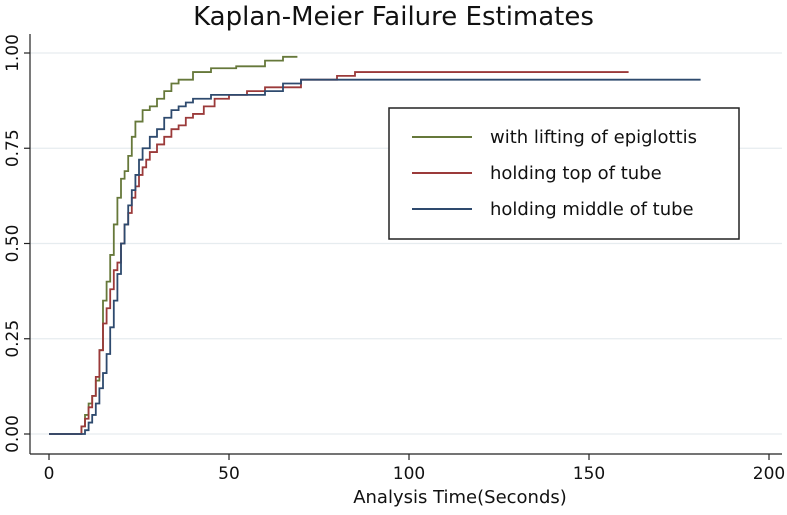 This screenshot has width=787, height=515. What do you see at coordinates (576, 173) in the screenshot?
I see `legend-label-2: holding top of tube` at bounding box center [576, 173].